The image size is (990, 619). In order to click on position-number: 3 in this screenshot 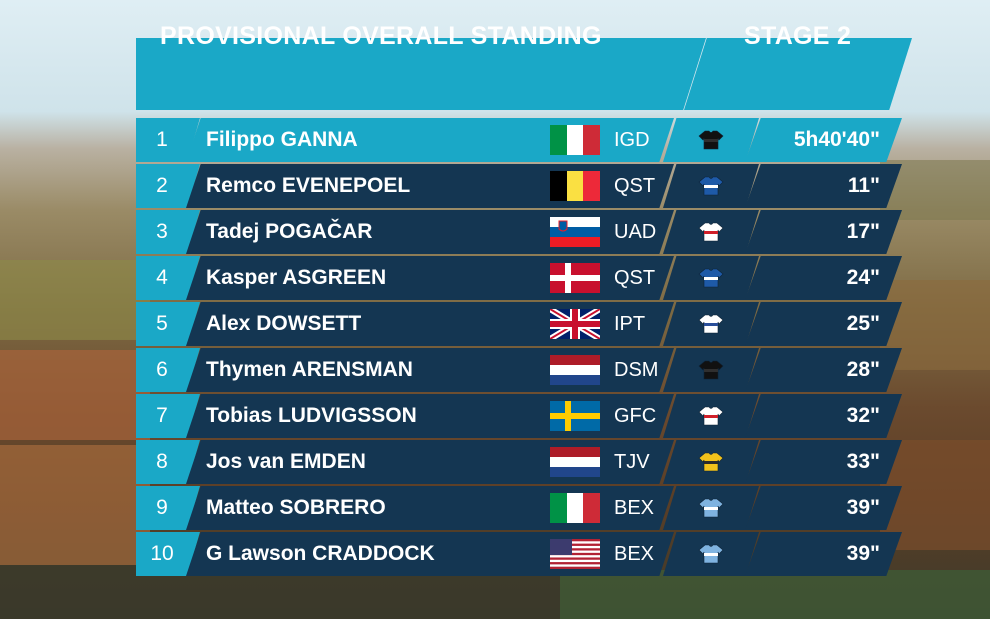, I will do `click(162, 231)`.